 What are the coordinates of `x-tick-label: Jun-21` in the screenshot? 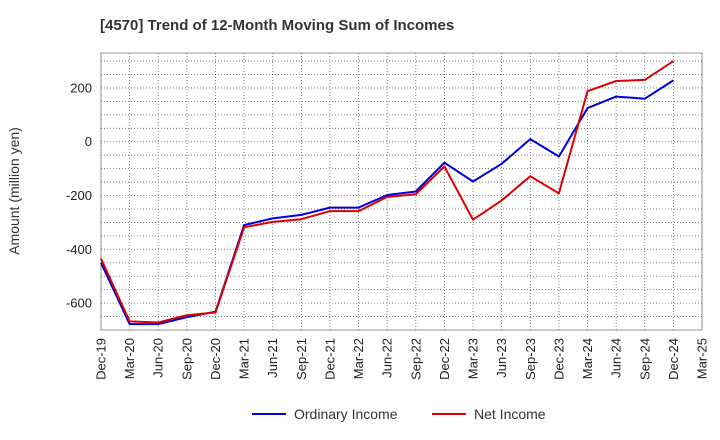 It's located at (272, 358).